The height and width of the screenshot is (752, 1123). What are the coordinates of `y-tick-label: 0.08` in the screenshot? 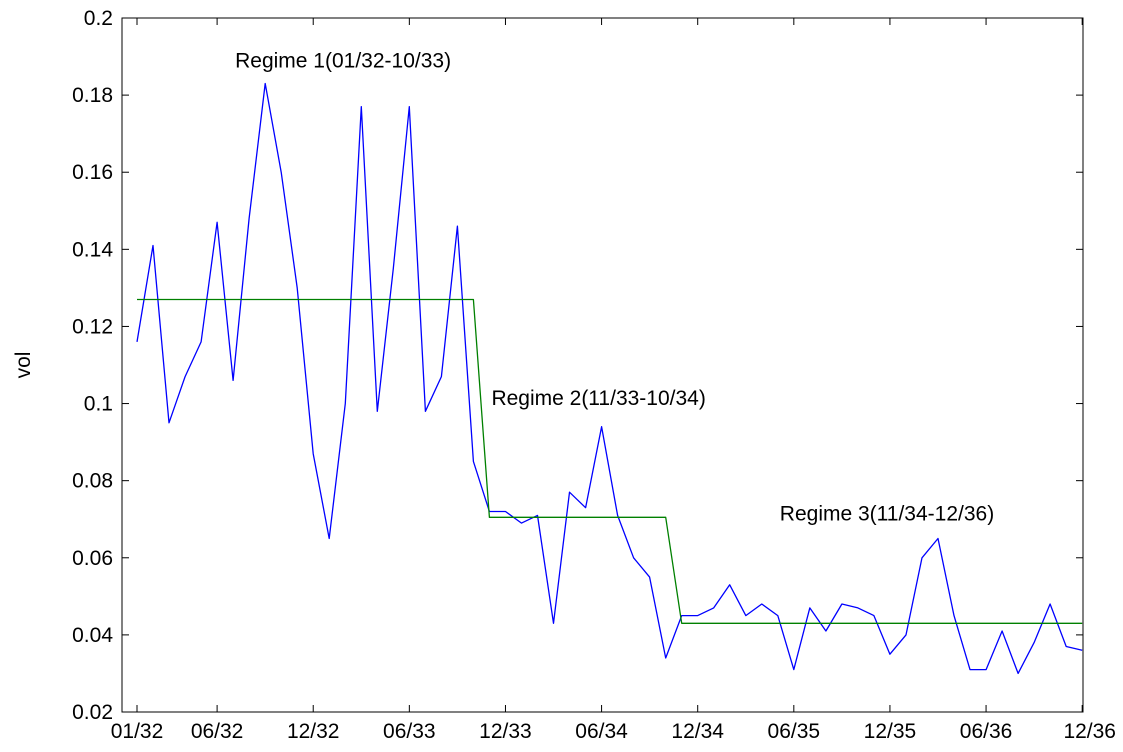 It's located at (92, 481).